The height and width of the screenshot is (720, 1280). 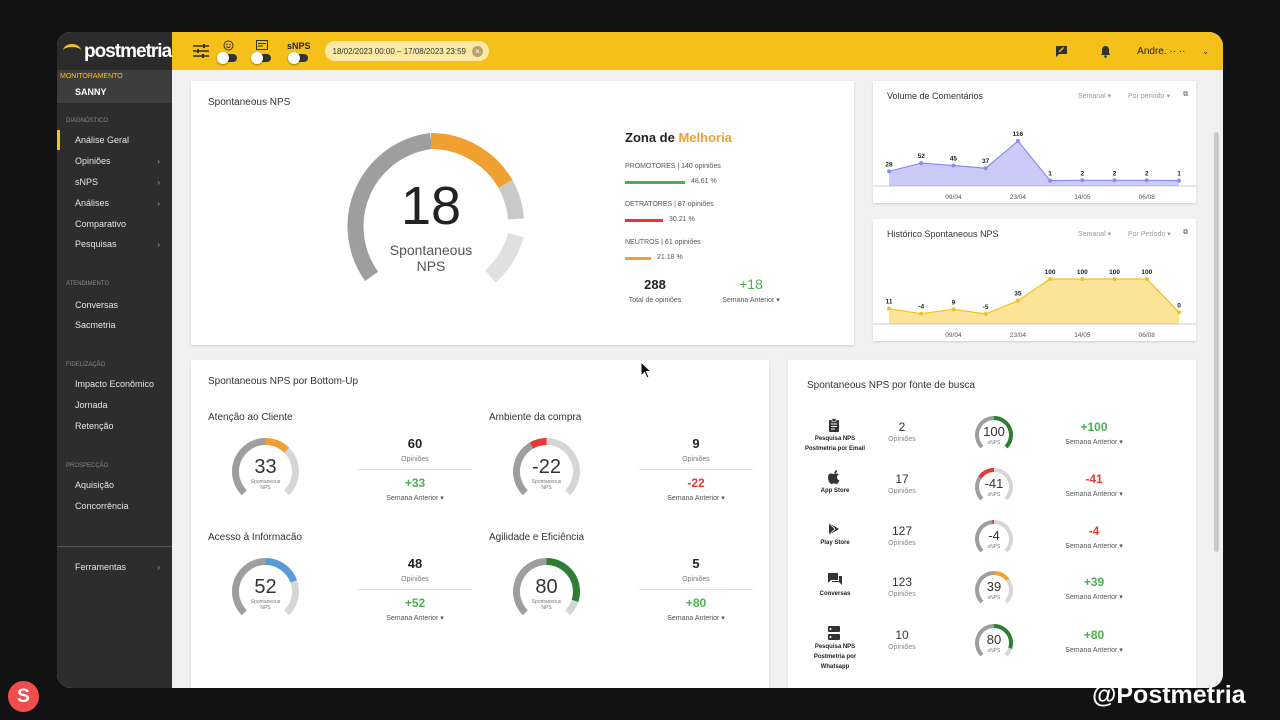 What do you see at coordinates (114, 426) in the screenshot?
I see `sidebar-item-retencao: Retenção` at bounding box center [114, 426].